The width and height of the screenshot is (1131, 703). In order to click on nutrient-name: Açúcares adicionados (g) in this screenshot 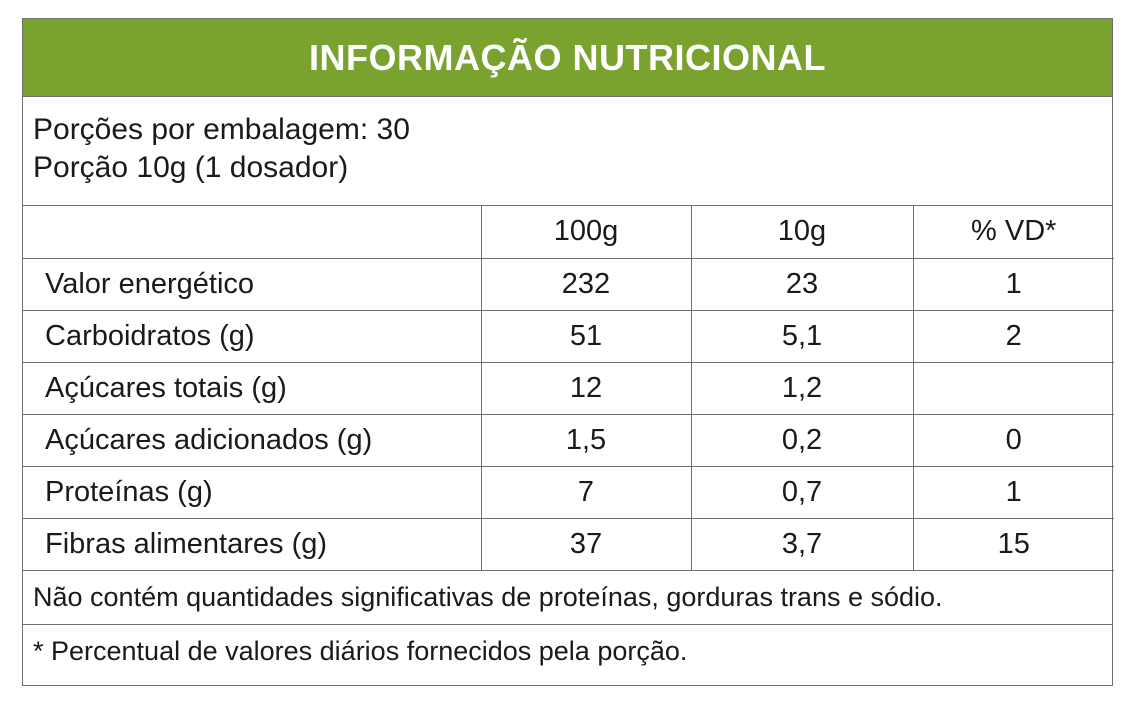, I will do `click(252, 440)`.